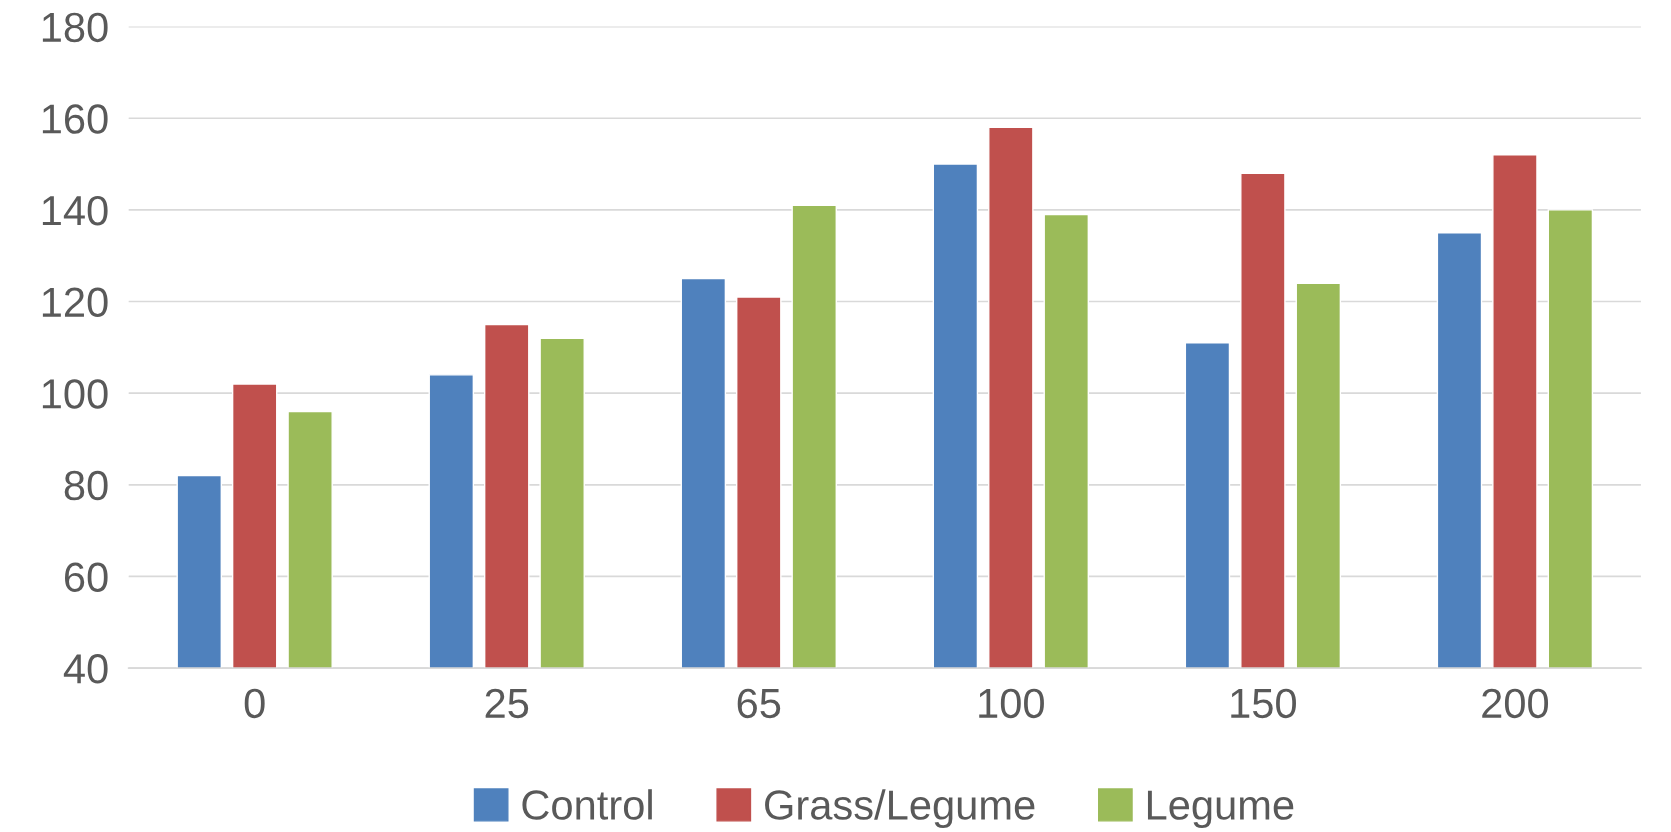  I want to click on x-tick-label: 200, so click(1515, 703).